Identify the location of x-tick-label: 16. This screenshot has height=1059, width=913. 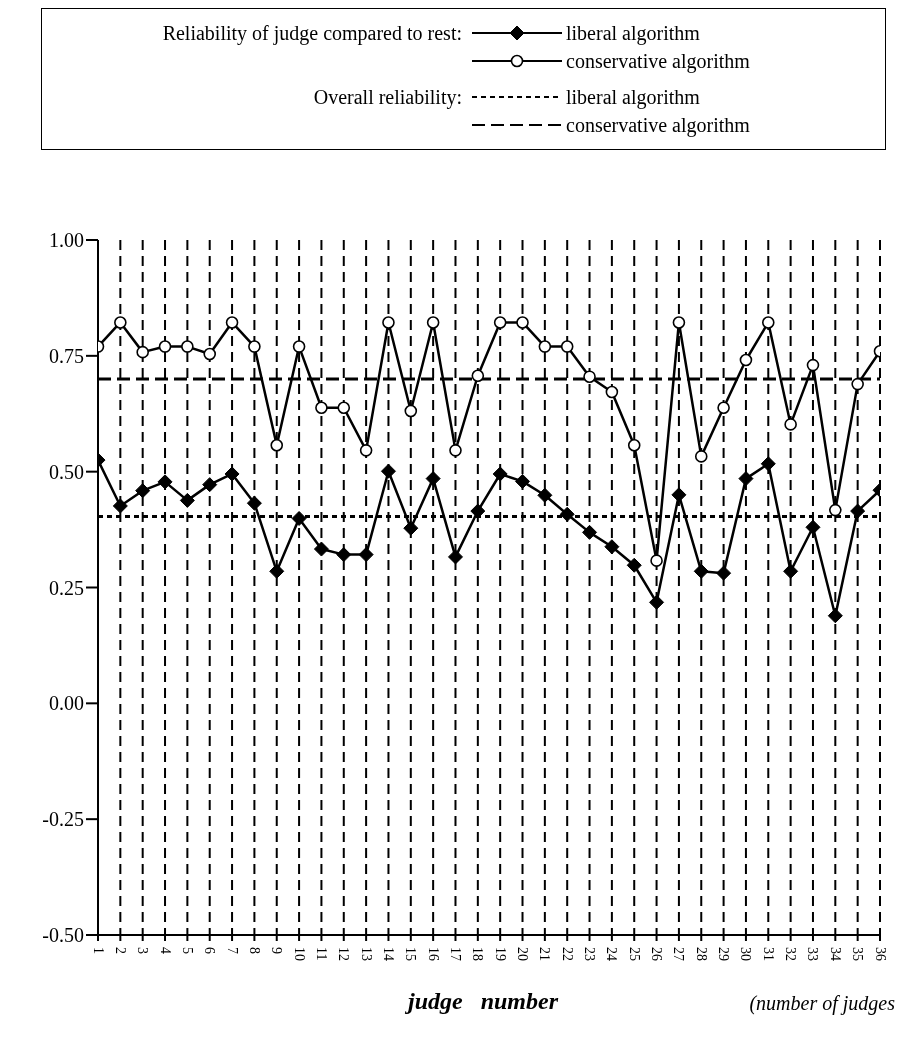
(433, 954).